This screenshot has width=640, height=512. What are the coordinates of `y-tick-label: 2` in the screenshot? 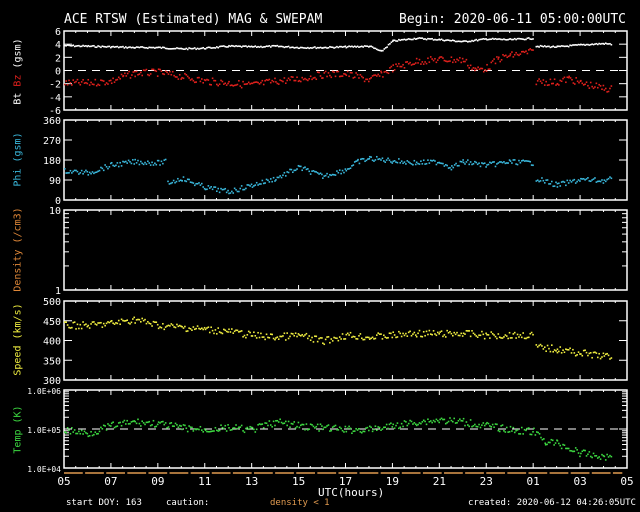 It's located at (58, 58).